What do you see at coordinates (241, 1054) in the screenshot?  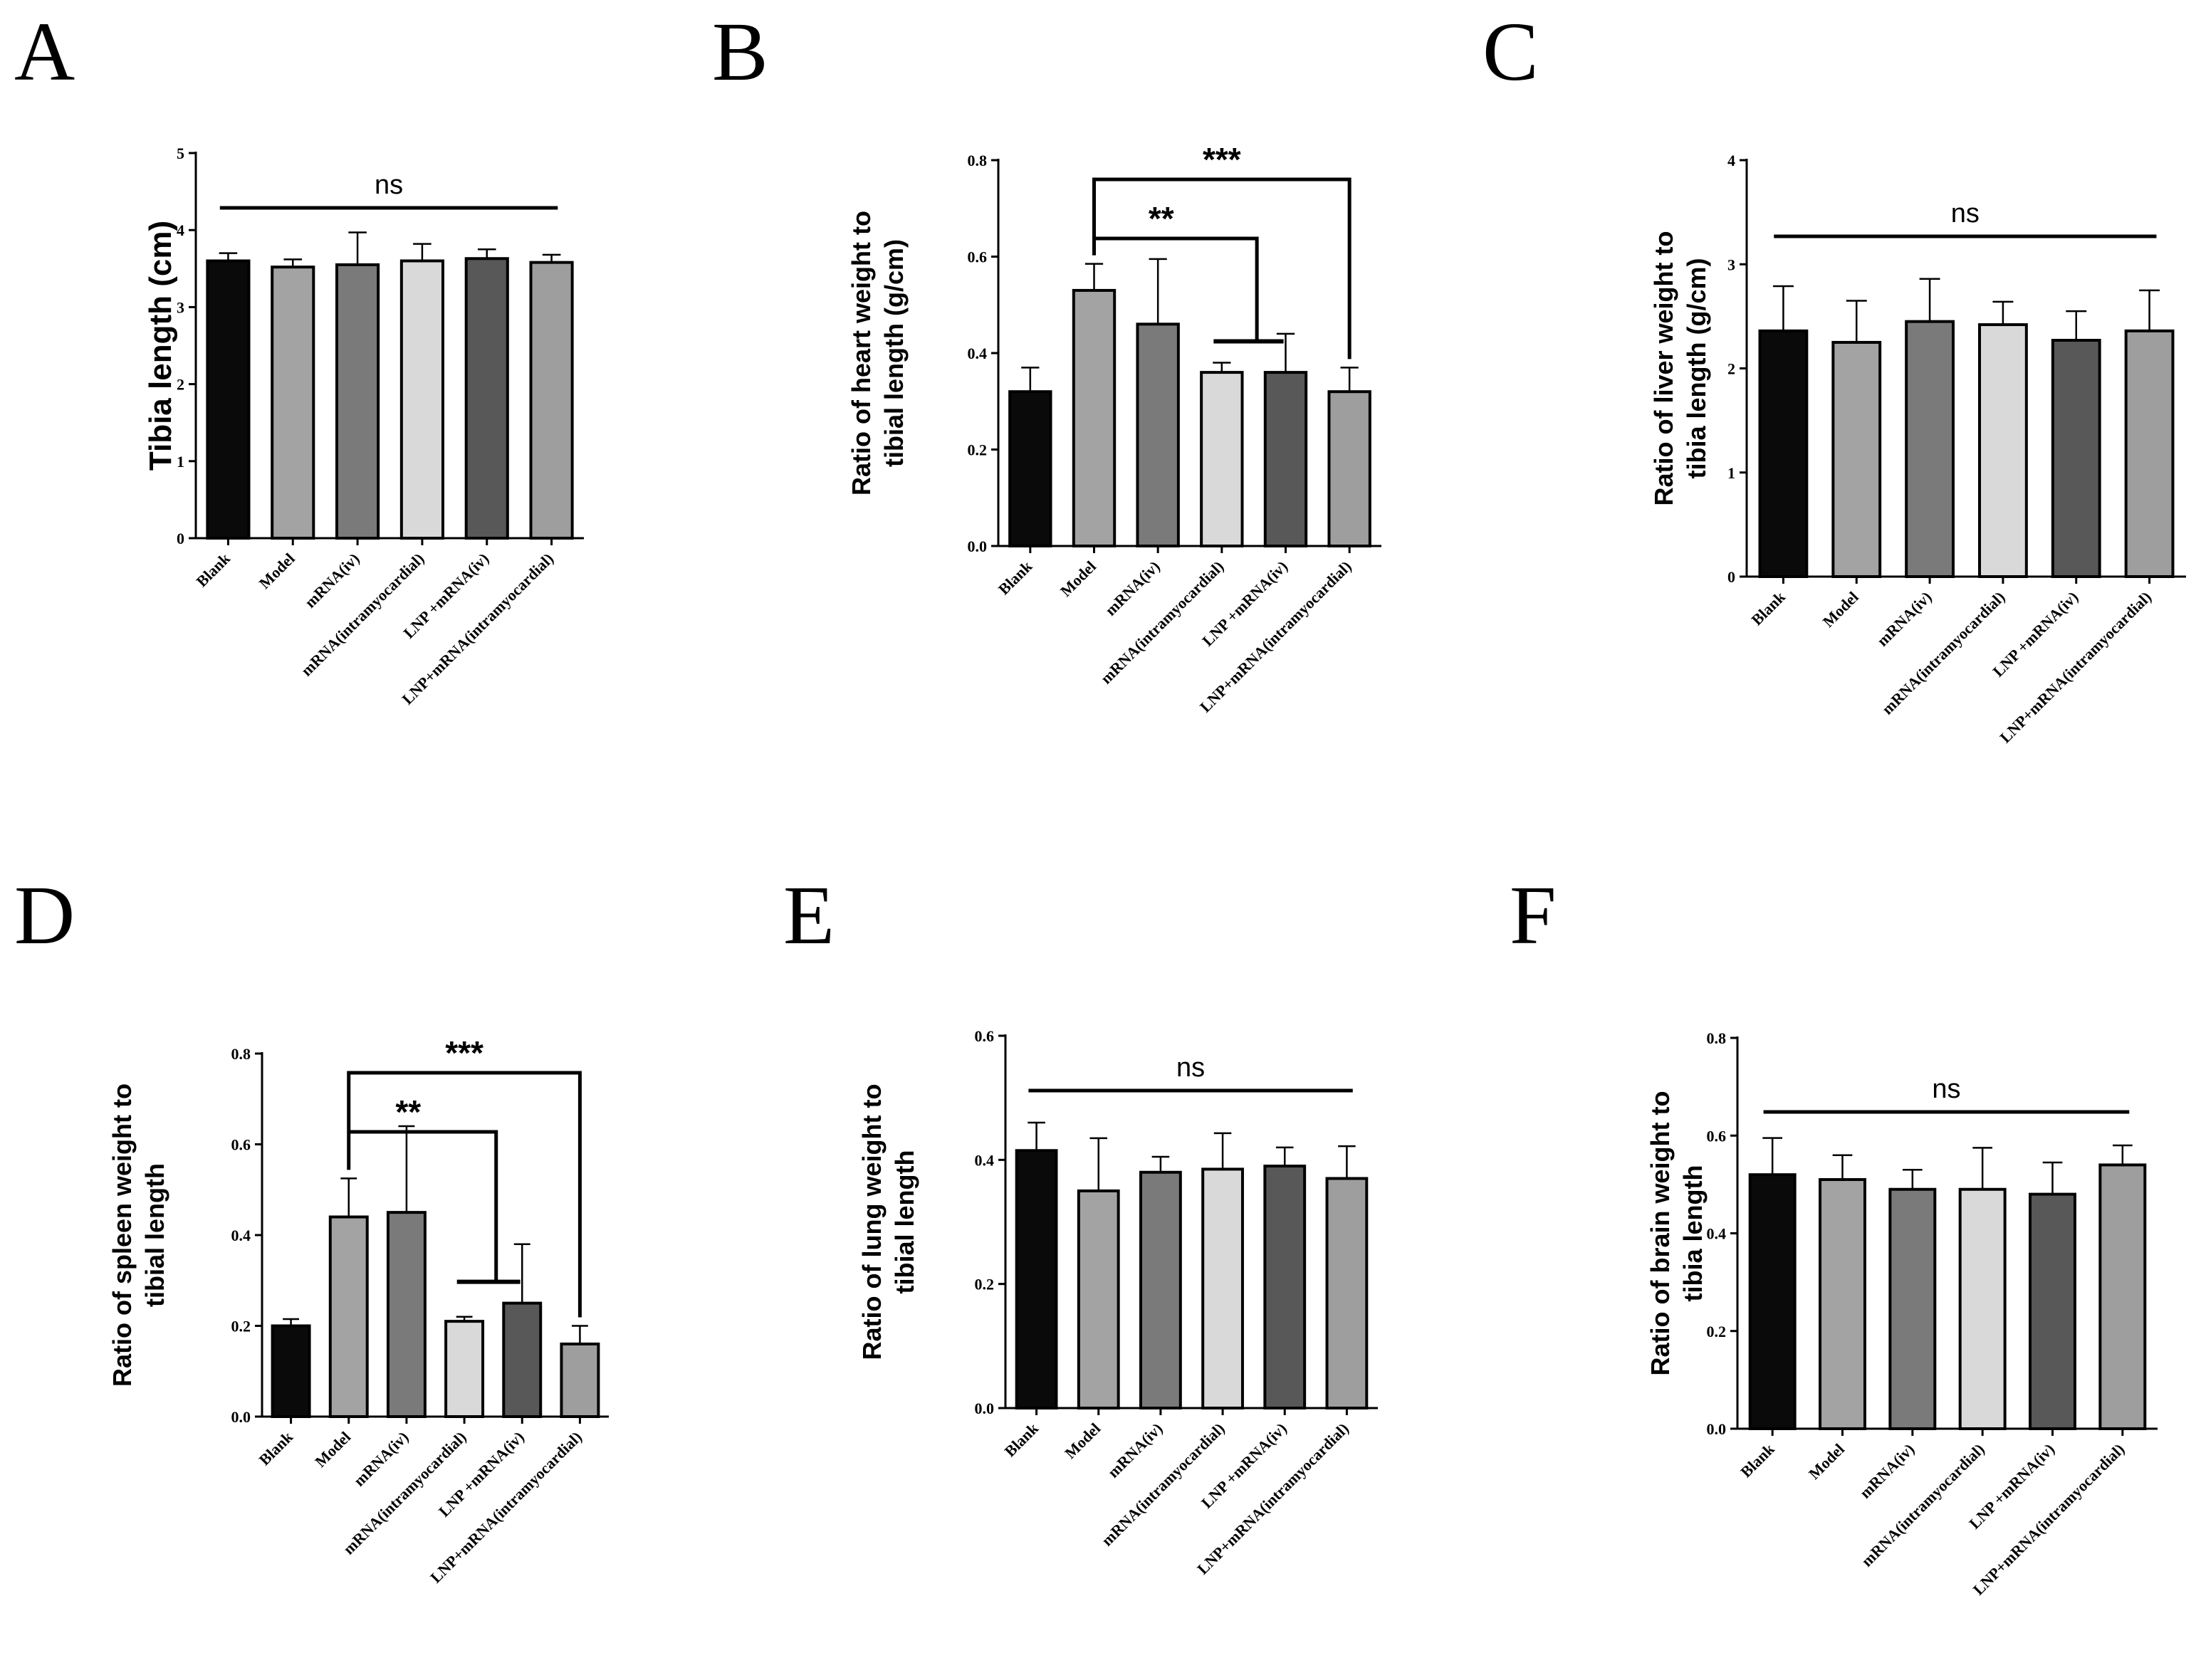 I see `y-tick-label: 0.8` at bounding box center [241, 1054].